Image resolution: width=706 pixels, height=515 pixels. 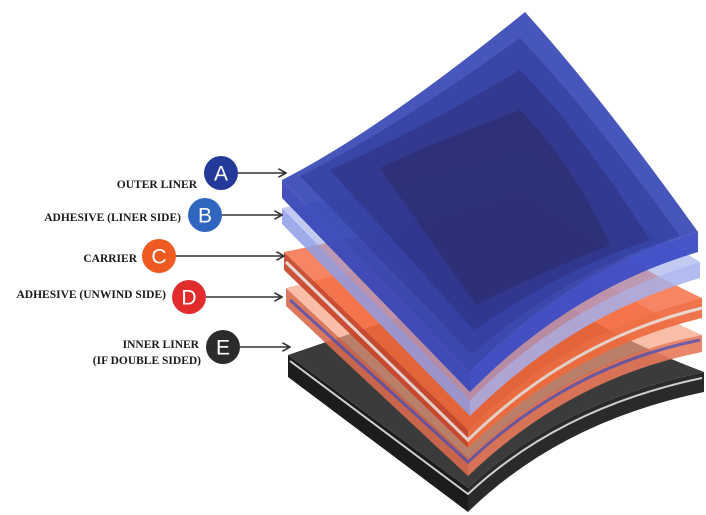 What do you see at coordinates (112, 218) in the screenshot?
I see `label-adhesive-liner-side: ADHESIVE (LINER SIDE)` at bounding box center [112, 218].